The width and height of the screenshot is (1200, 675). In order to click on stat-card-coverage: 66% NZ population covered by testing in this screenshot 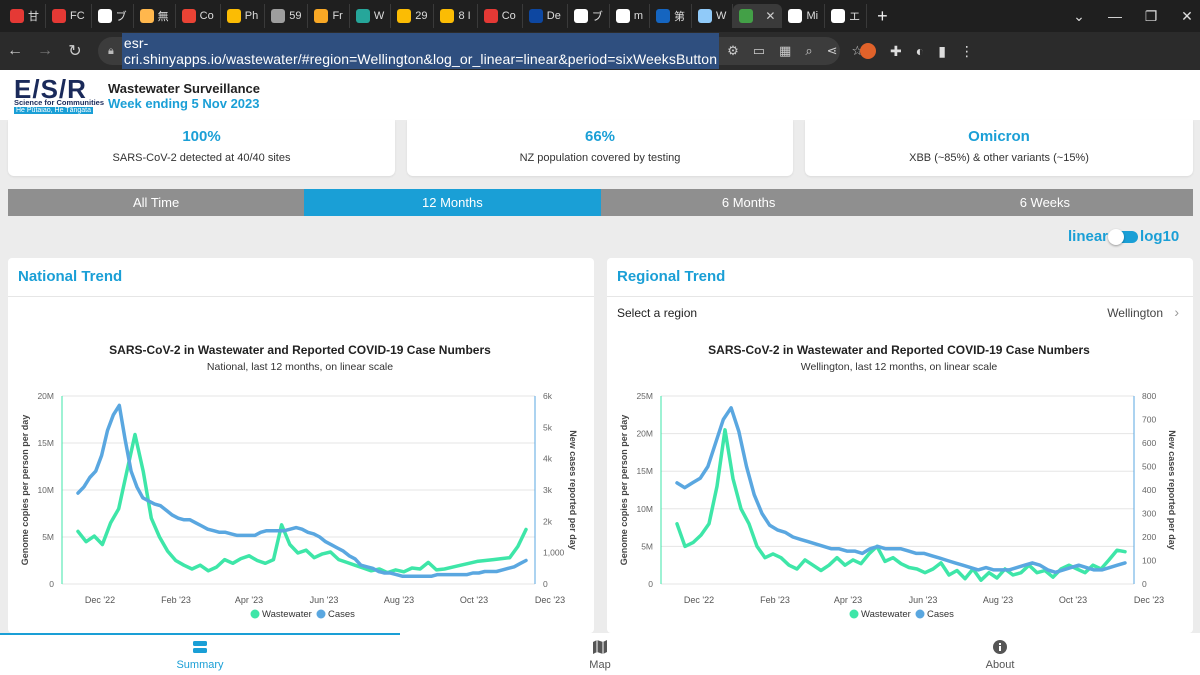, I will do `click(600, 148)`.